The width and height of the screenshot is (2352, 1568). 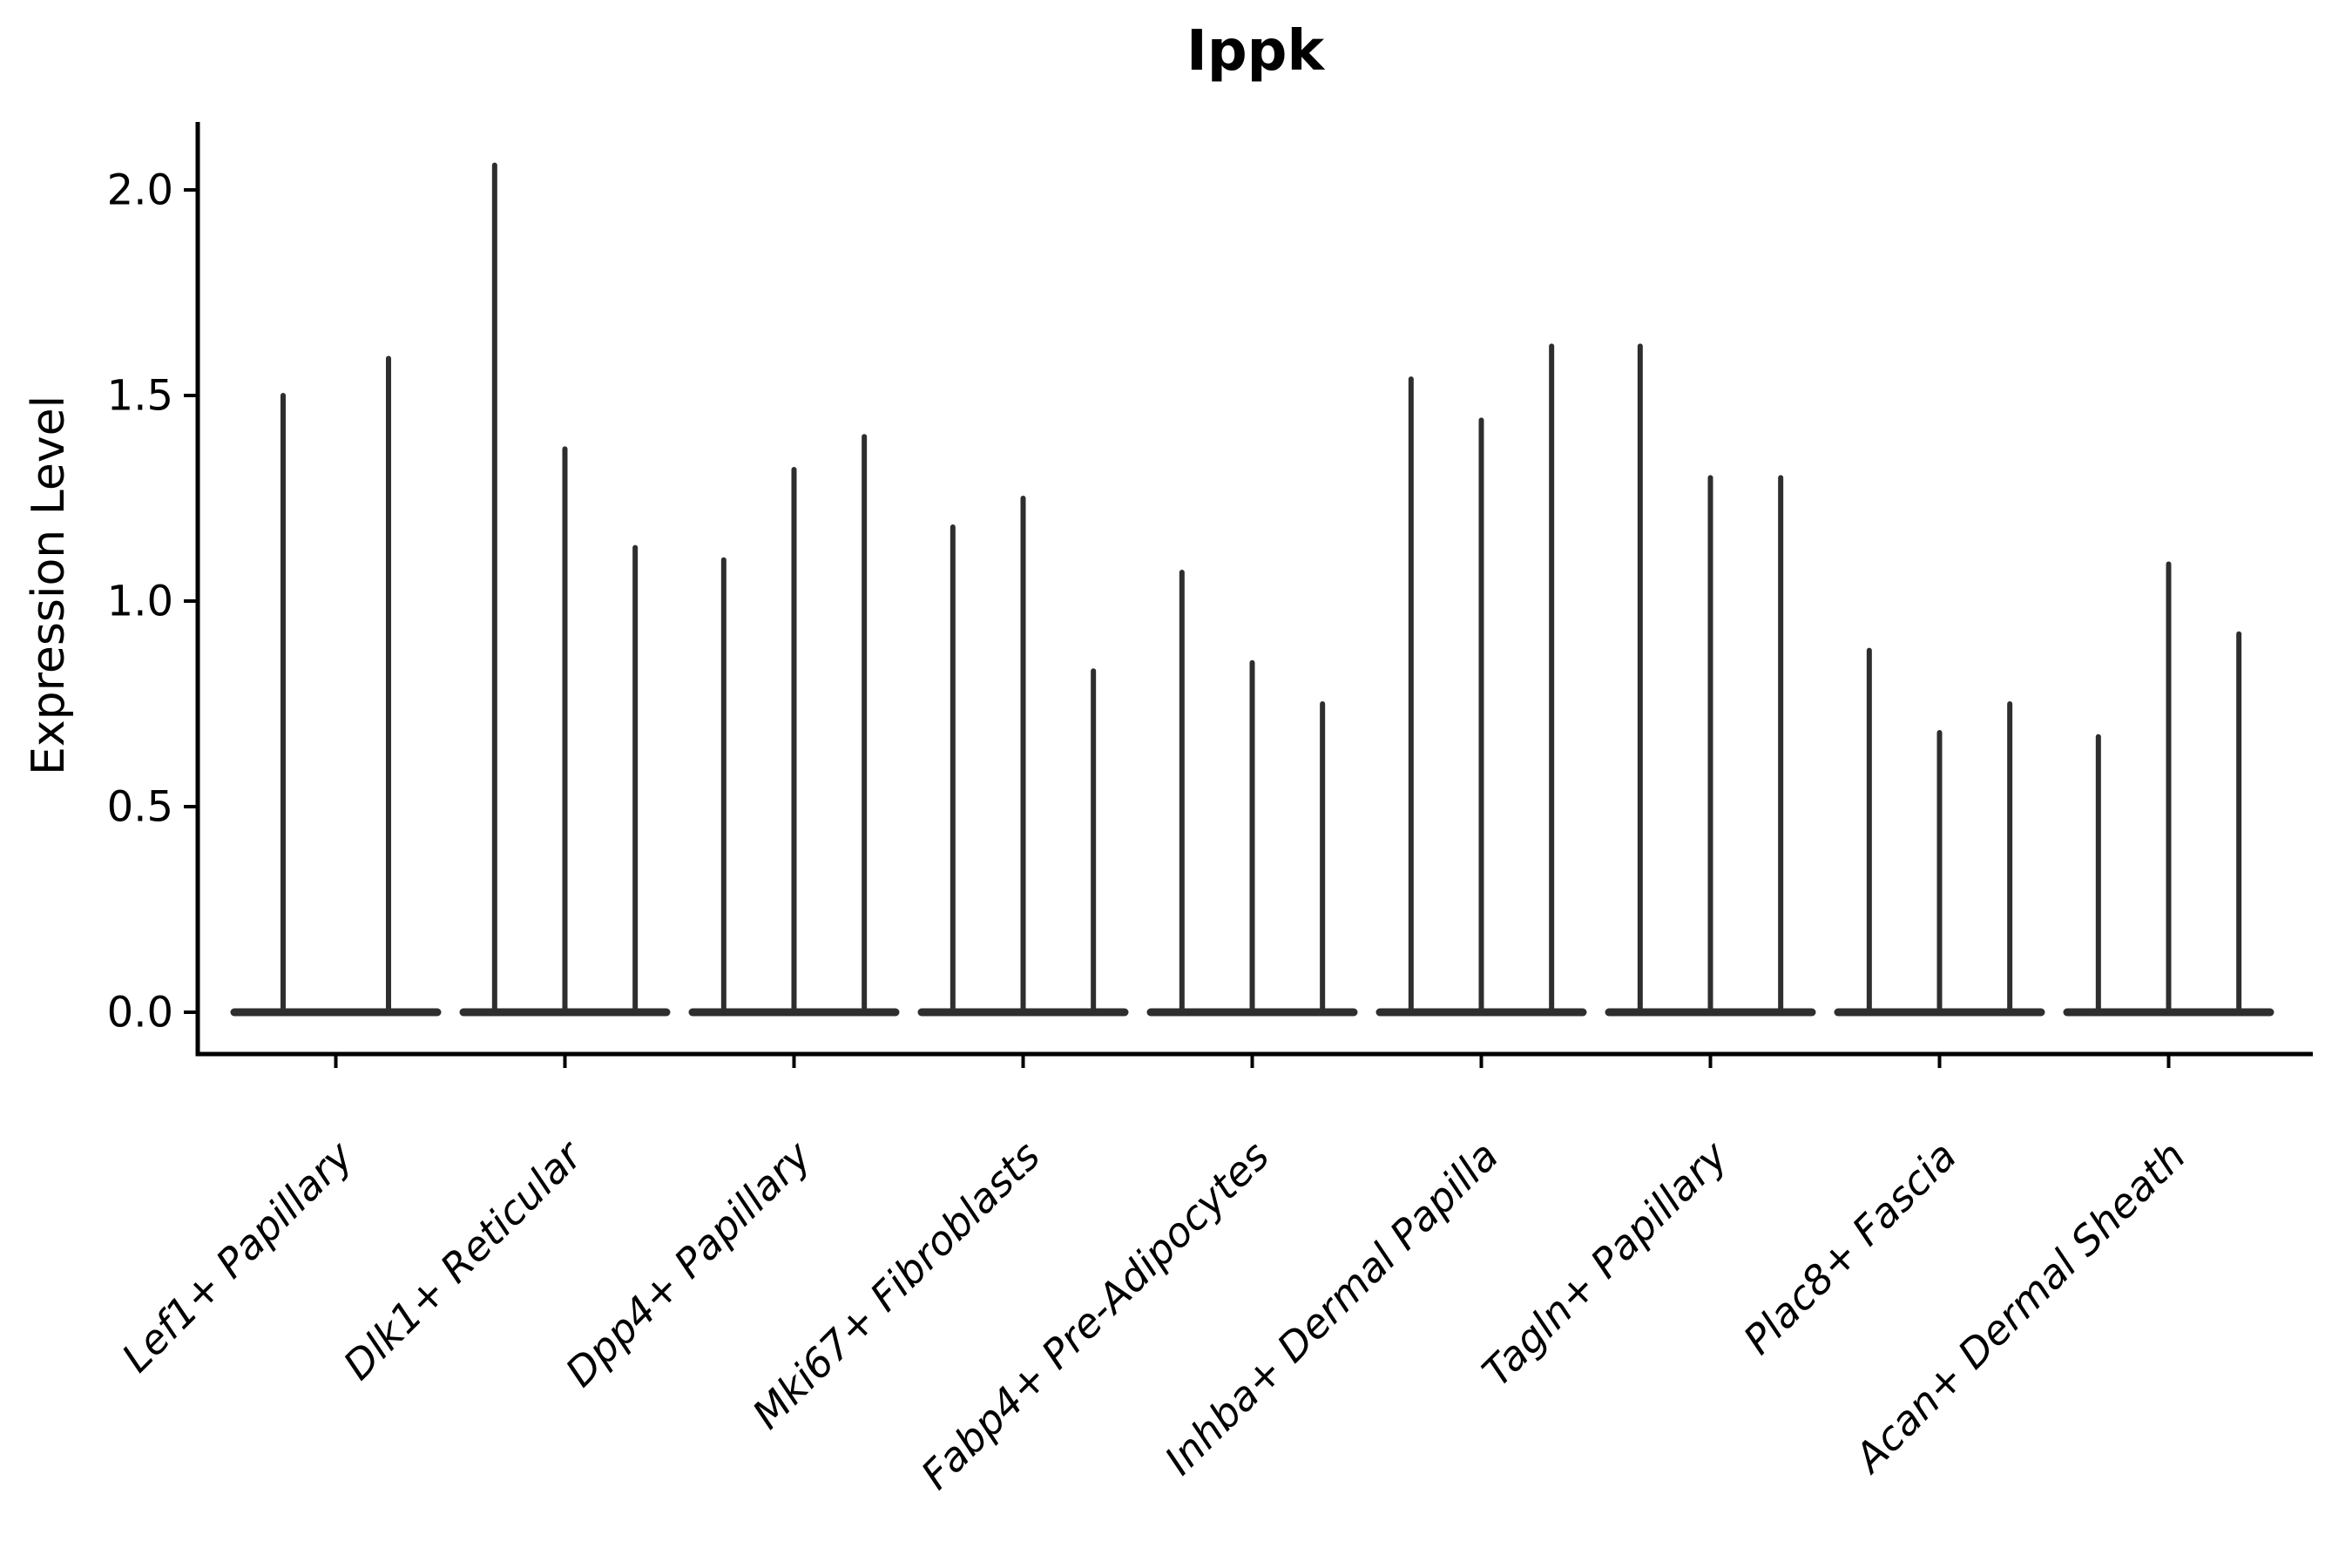 What do you see at coordinates (1850, 1247) in the screenshot?
I see `category-label: Plac8+ Fascia` at bounding box center [1850, 1247].